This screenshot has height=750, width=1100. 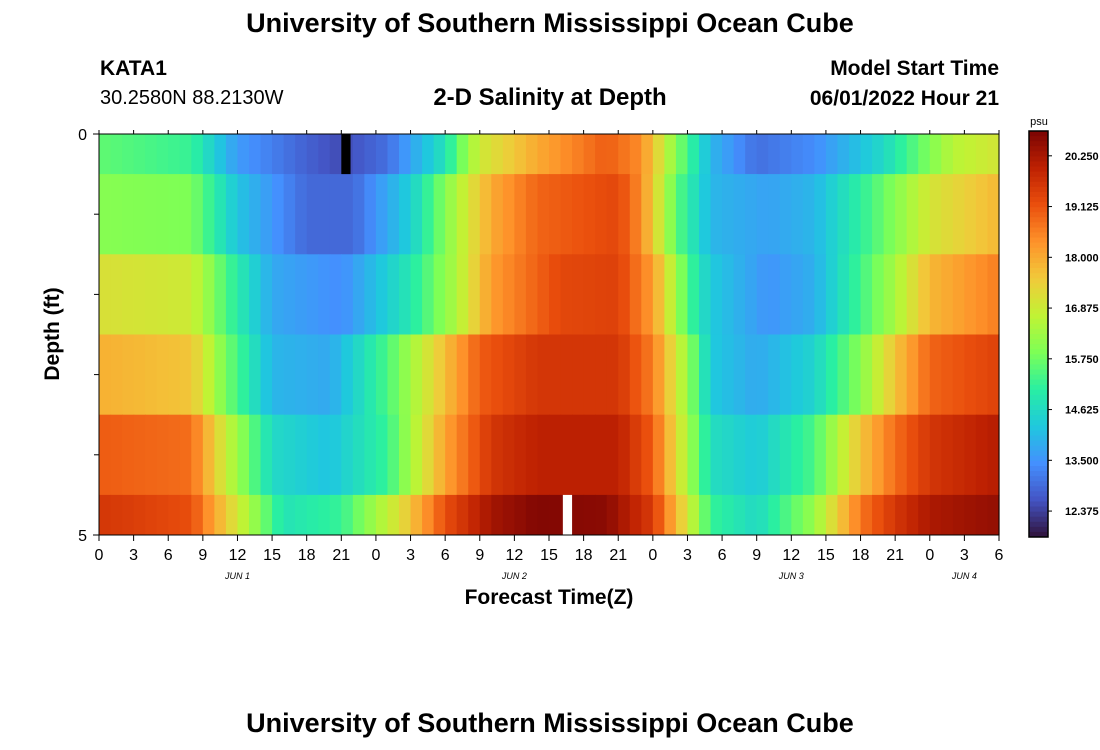 What do you see at coordinates (82, 135) in the screenshot?
I see `y-tick-label: 0` at bounding box center [82, 135].